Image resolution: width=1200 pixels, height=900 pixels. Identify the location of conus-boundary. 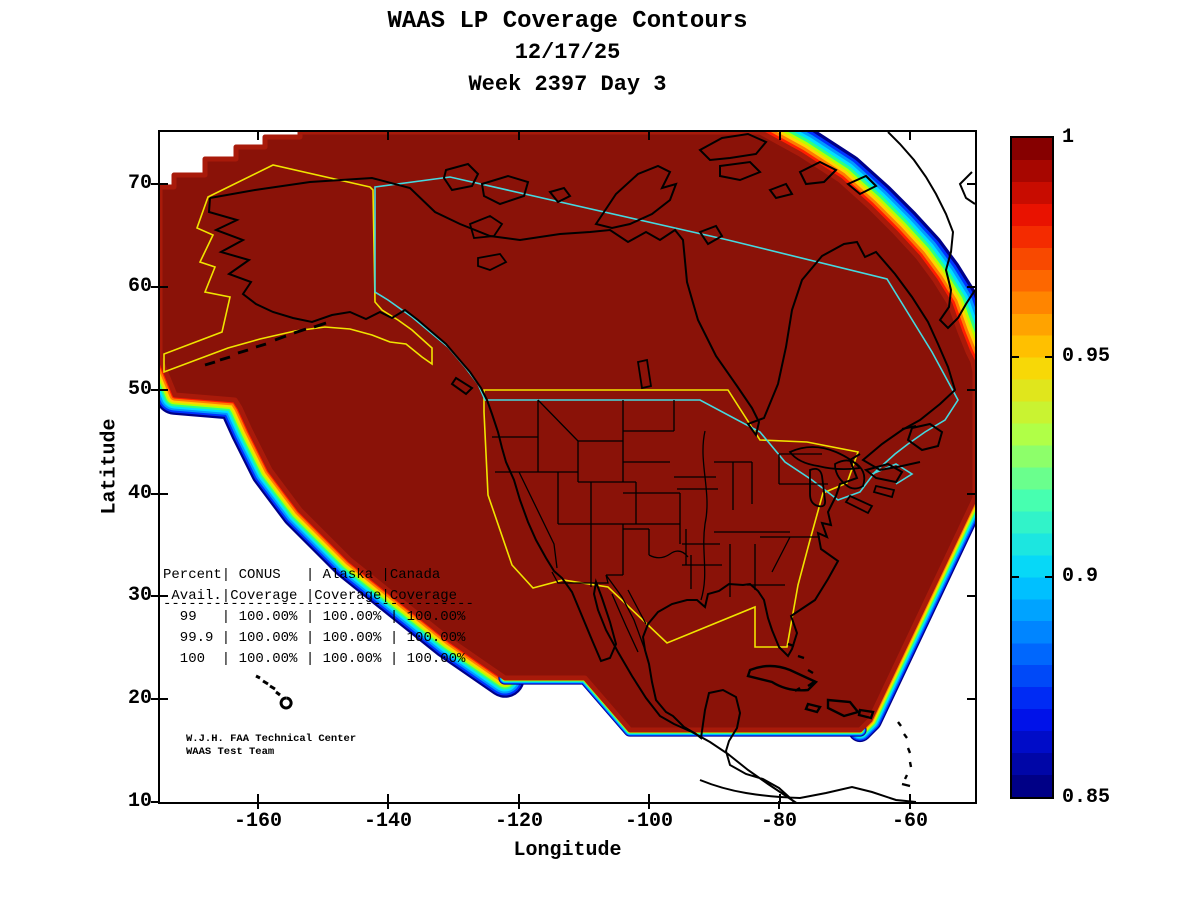
(671, 518).